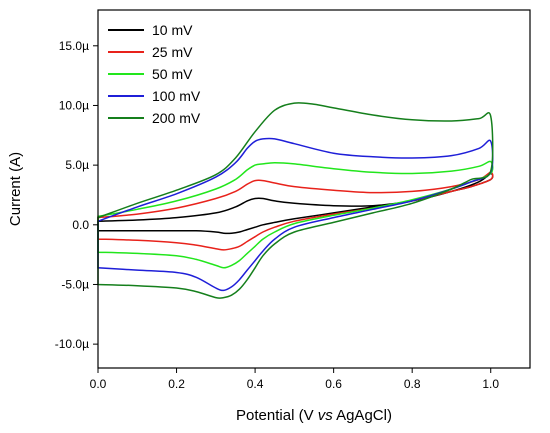 The width and height of the screenshot is (550, 433). Describe the element at coordinates (77, 165) in the screenshot. I see `y-tick-label: 5.0µ` at that location.